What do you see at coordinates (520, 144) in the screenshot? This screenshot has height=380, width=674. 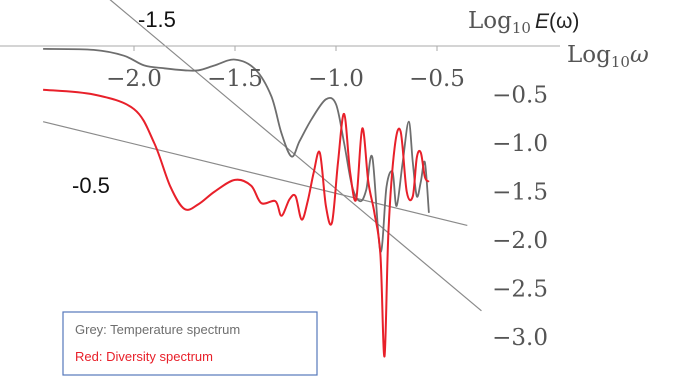 I see `y-tick-label: −1.0` at bounding box center [520, 144].